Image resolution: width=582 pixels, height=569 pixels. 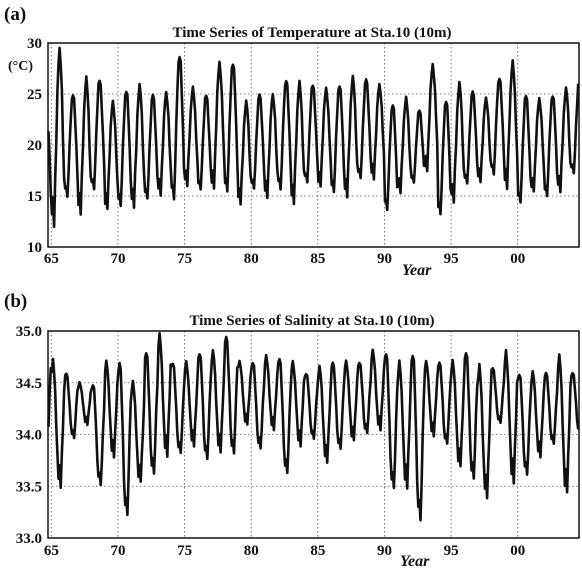 I want to click on salinity-x-tick-label: 85, so click(x=317, y=551).